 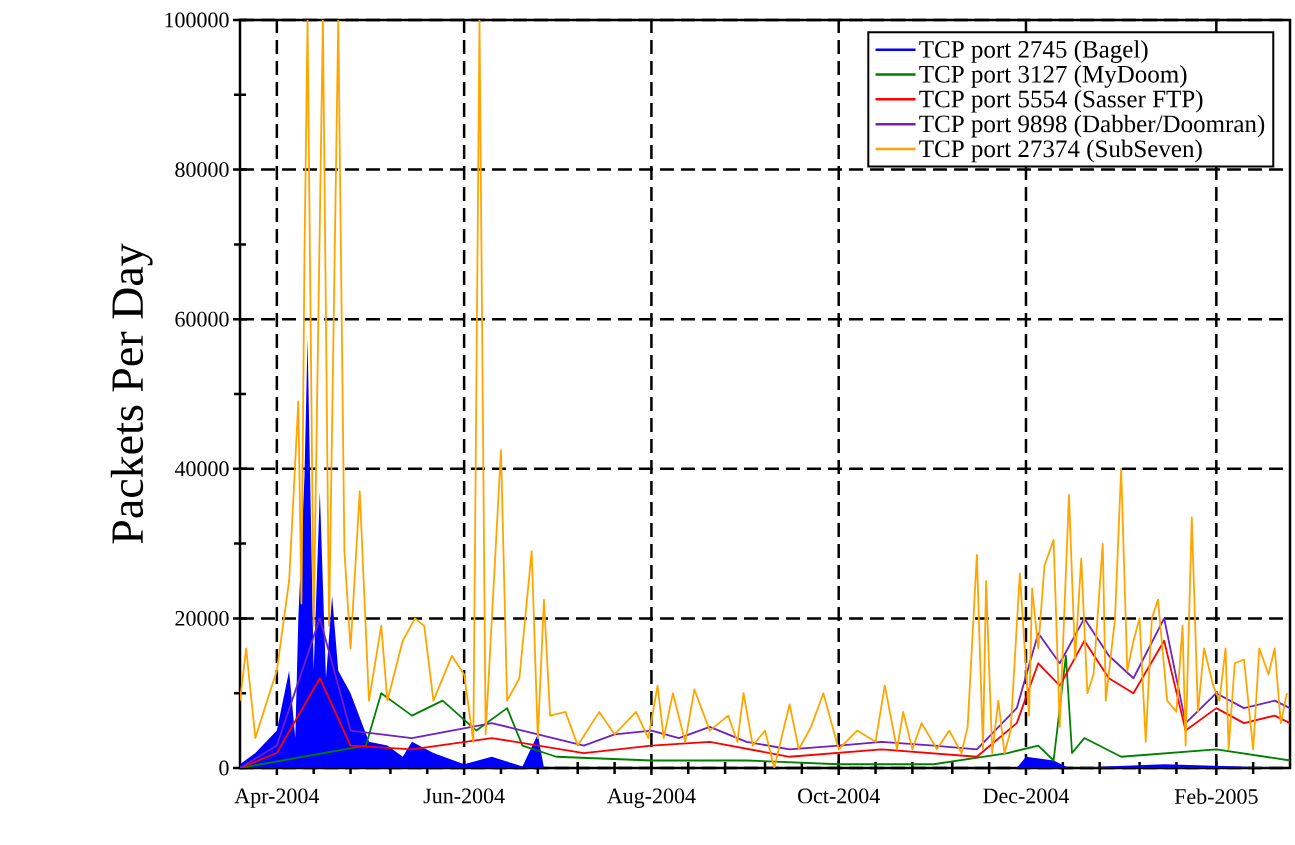 I want to click on y-tick-label: 60000, so click(x=202, y=319).